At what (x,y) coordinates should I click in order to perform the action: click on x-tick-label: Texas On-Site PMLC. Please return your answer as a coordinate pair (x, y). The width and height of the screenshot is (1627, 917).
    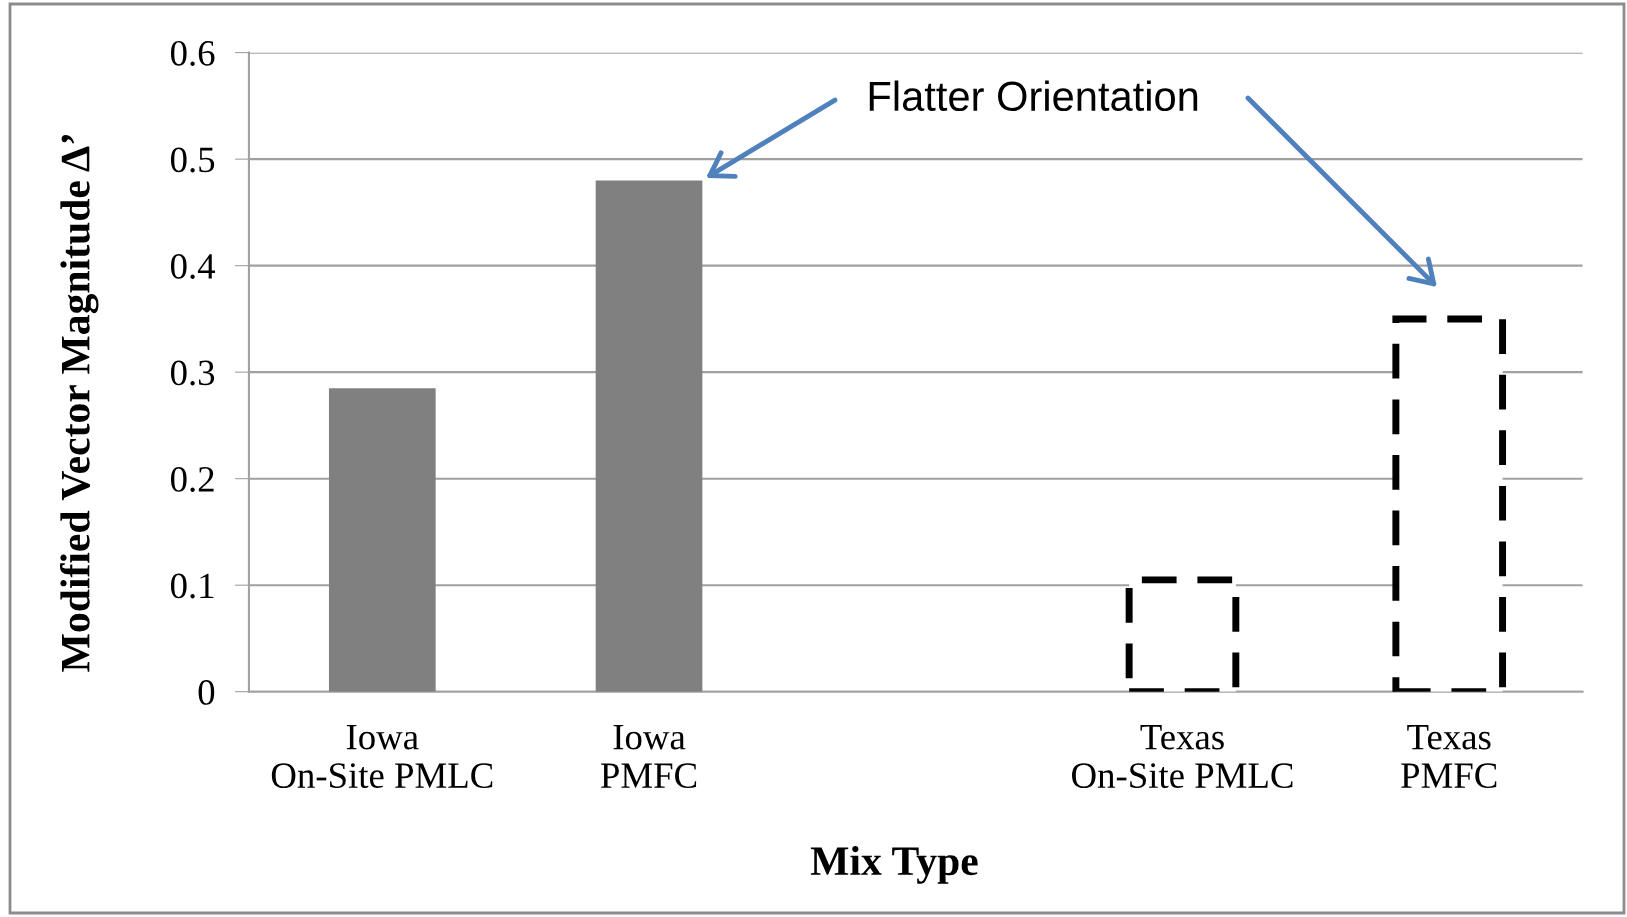
    Looking at the image, I should click on (1182, 757).